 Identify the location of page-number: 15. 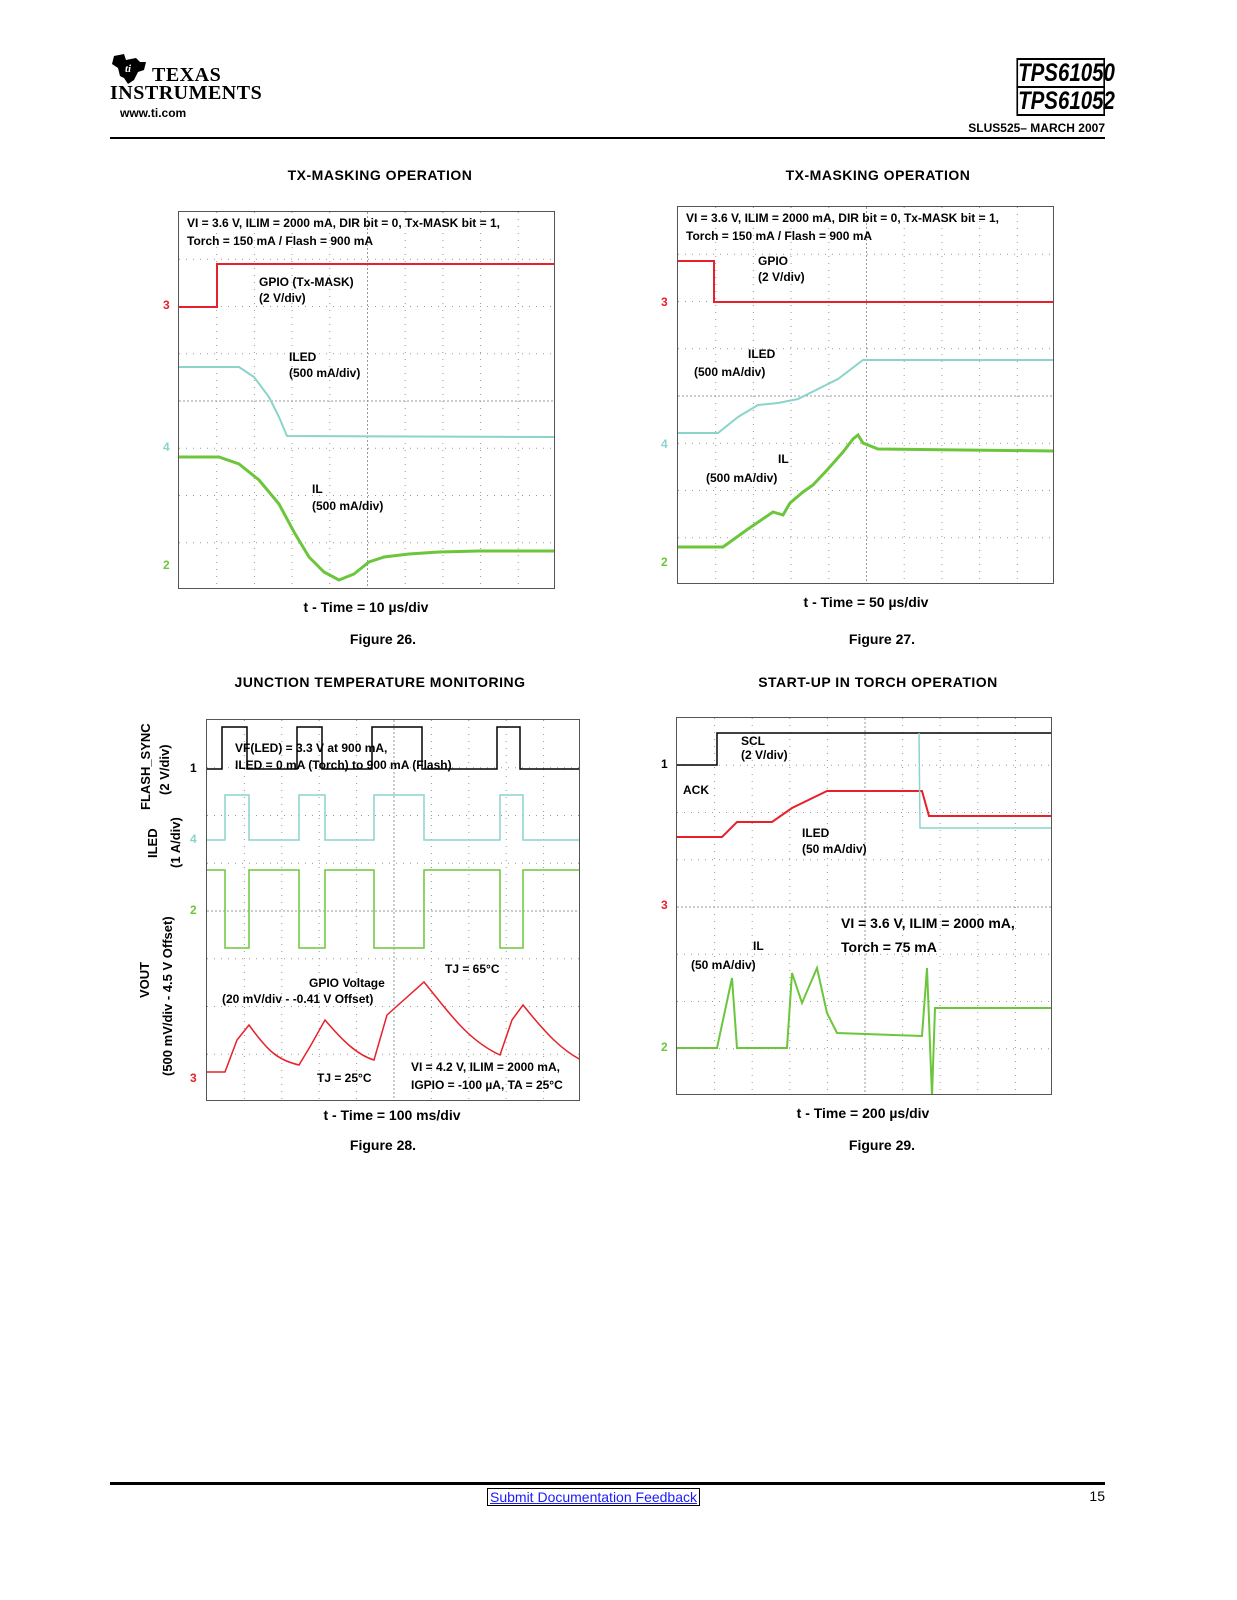
(1097, 1496).